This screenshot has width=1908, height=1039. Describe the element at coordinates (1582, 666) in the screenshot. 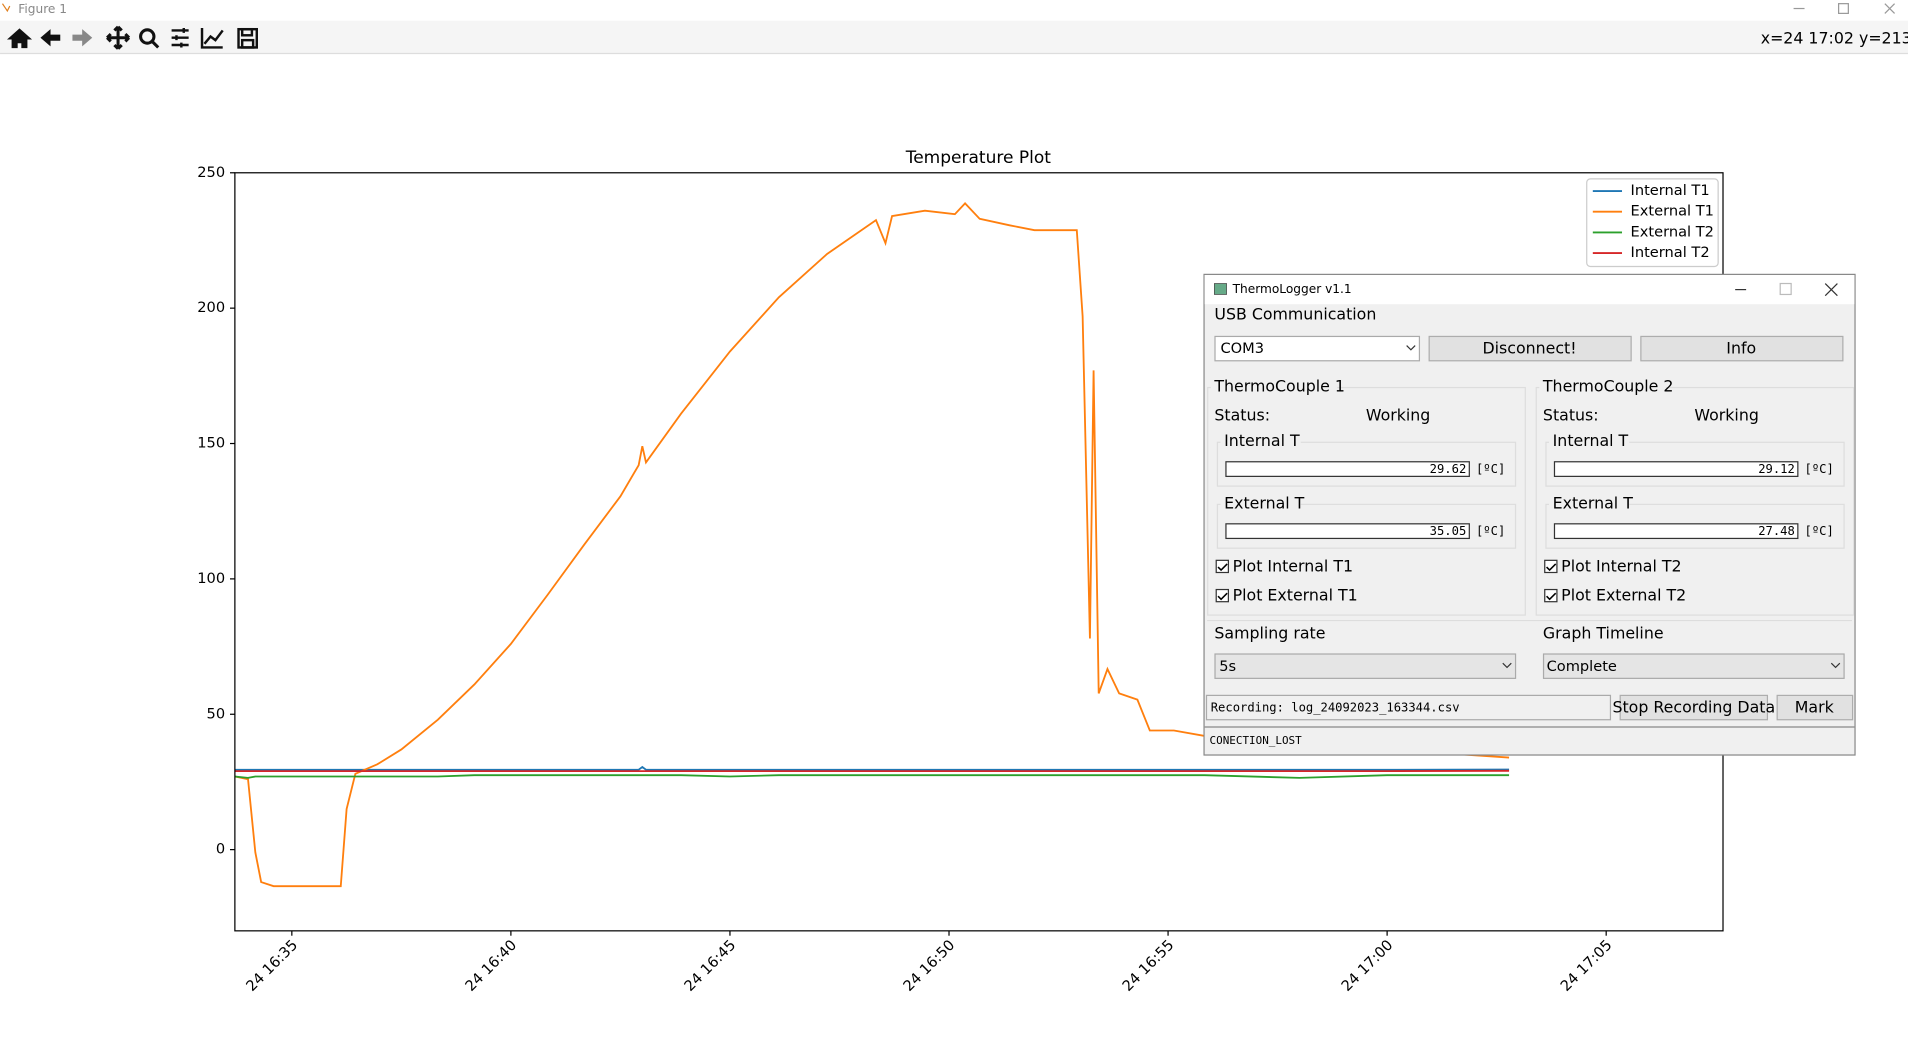

I see `timeline-value: Complete` at that location.